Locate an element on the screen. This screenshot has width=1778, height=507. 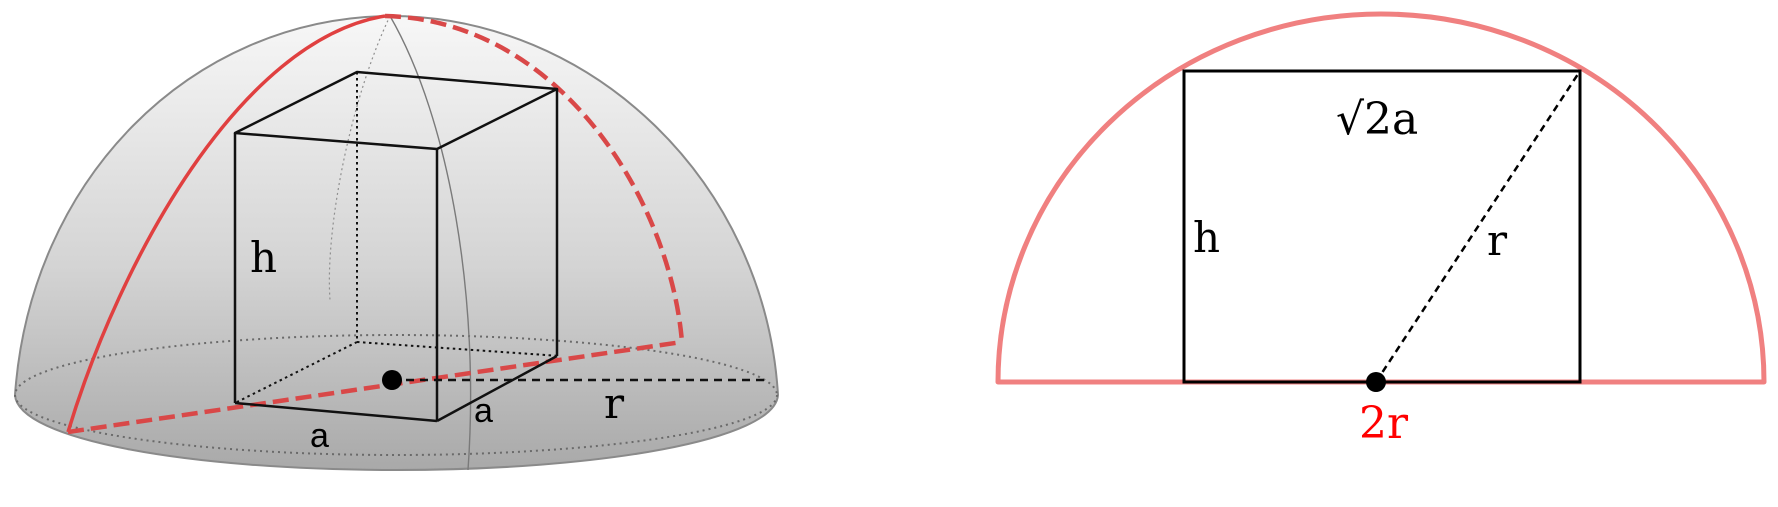
label-top-width: √2a is located at coordinates (1377, 119).